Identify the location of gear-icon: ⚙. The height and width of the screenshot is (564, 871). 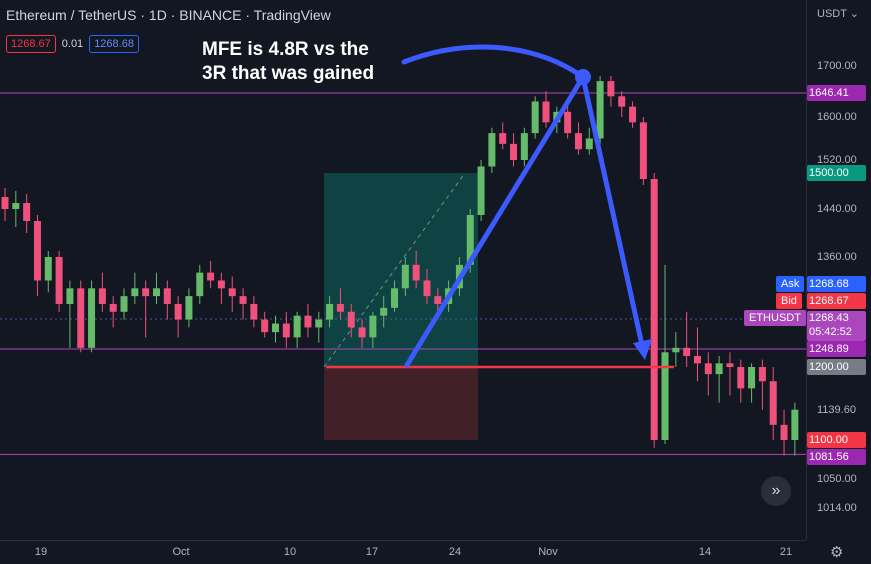
(837, 552).